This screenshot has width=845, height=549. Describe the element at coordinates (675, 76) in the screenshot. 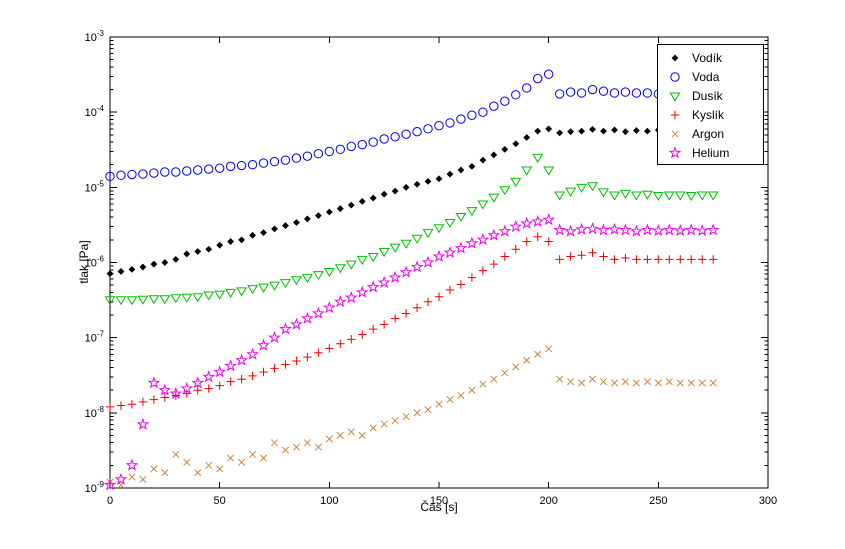

I see `circle-marker-icon` at that location.